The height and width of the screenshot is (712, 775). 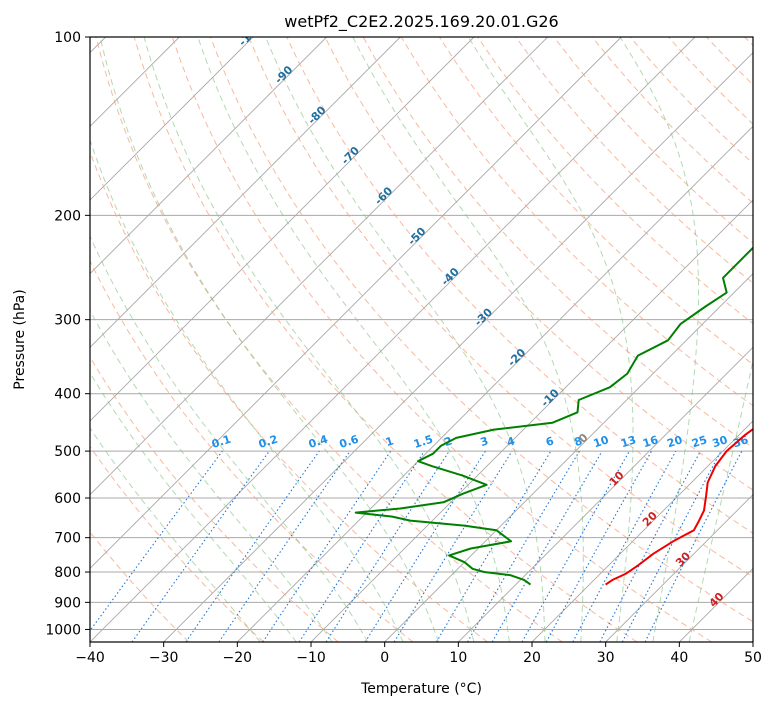 What do you see at coordinates (67, 216) in the screenshot?
I see `y-tick-label: 200` at bounding box center [67, 216].